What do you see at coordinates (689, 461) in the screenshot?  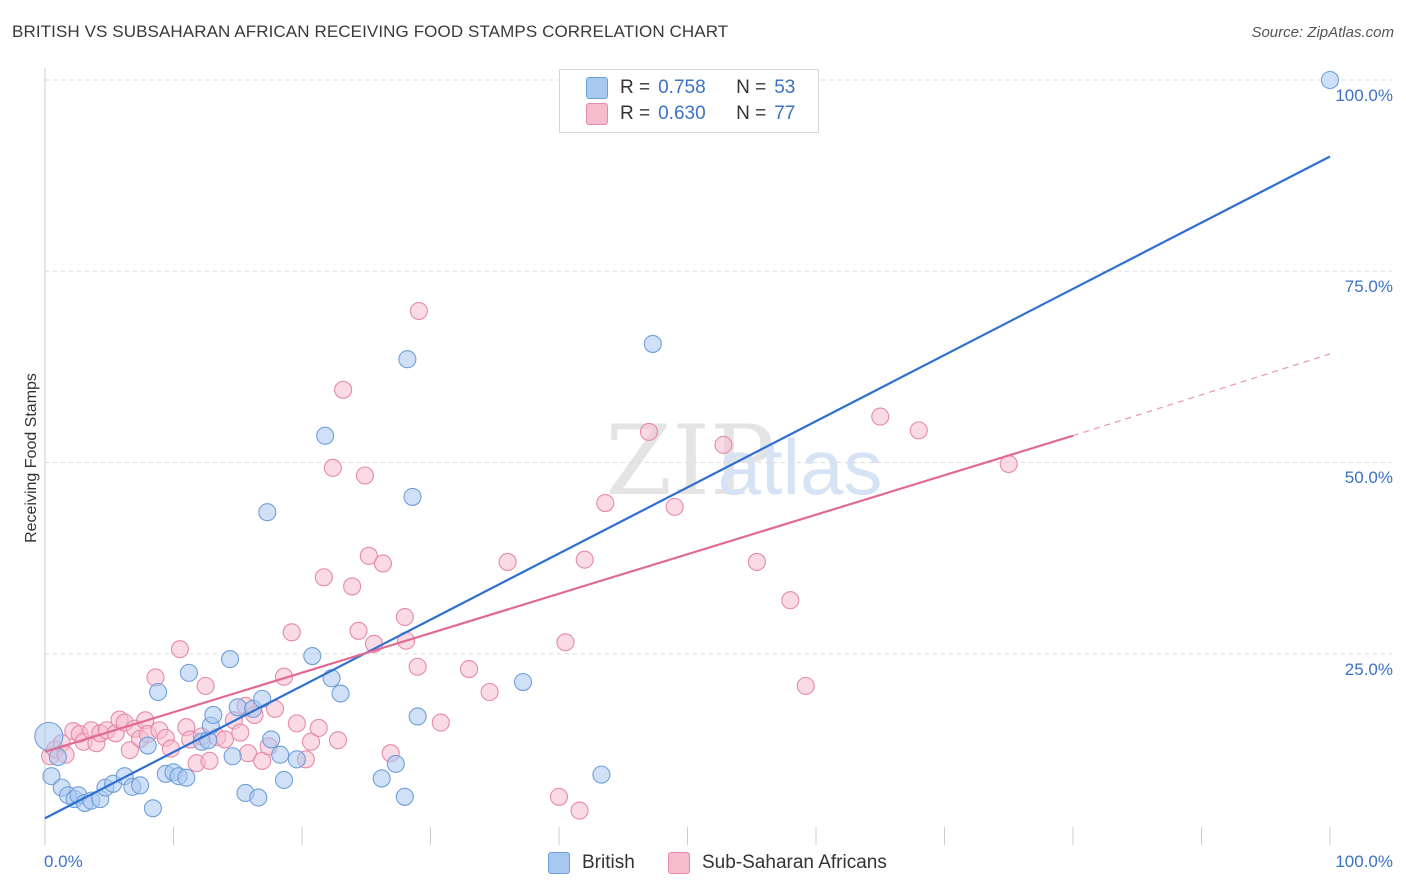 I see `watermark-zip: ZIP` at bounding box center [689, 461].